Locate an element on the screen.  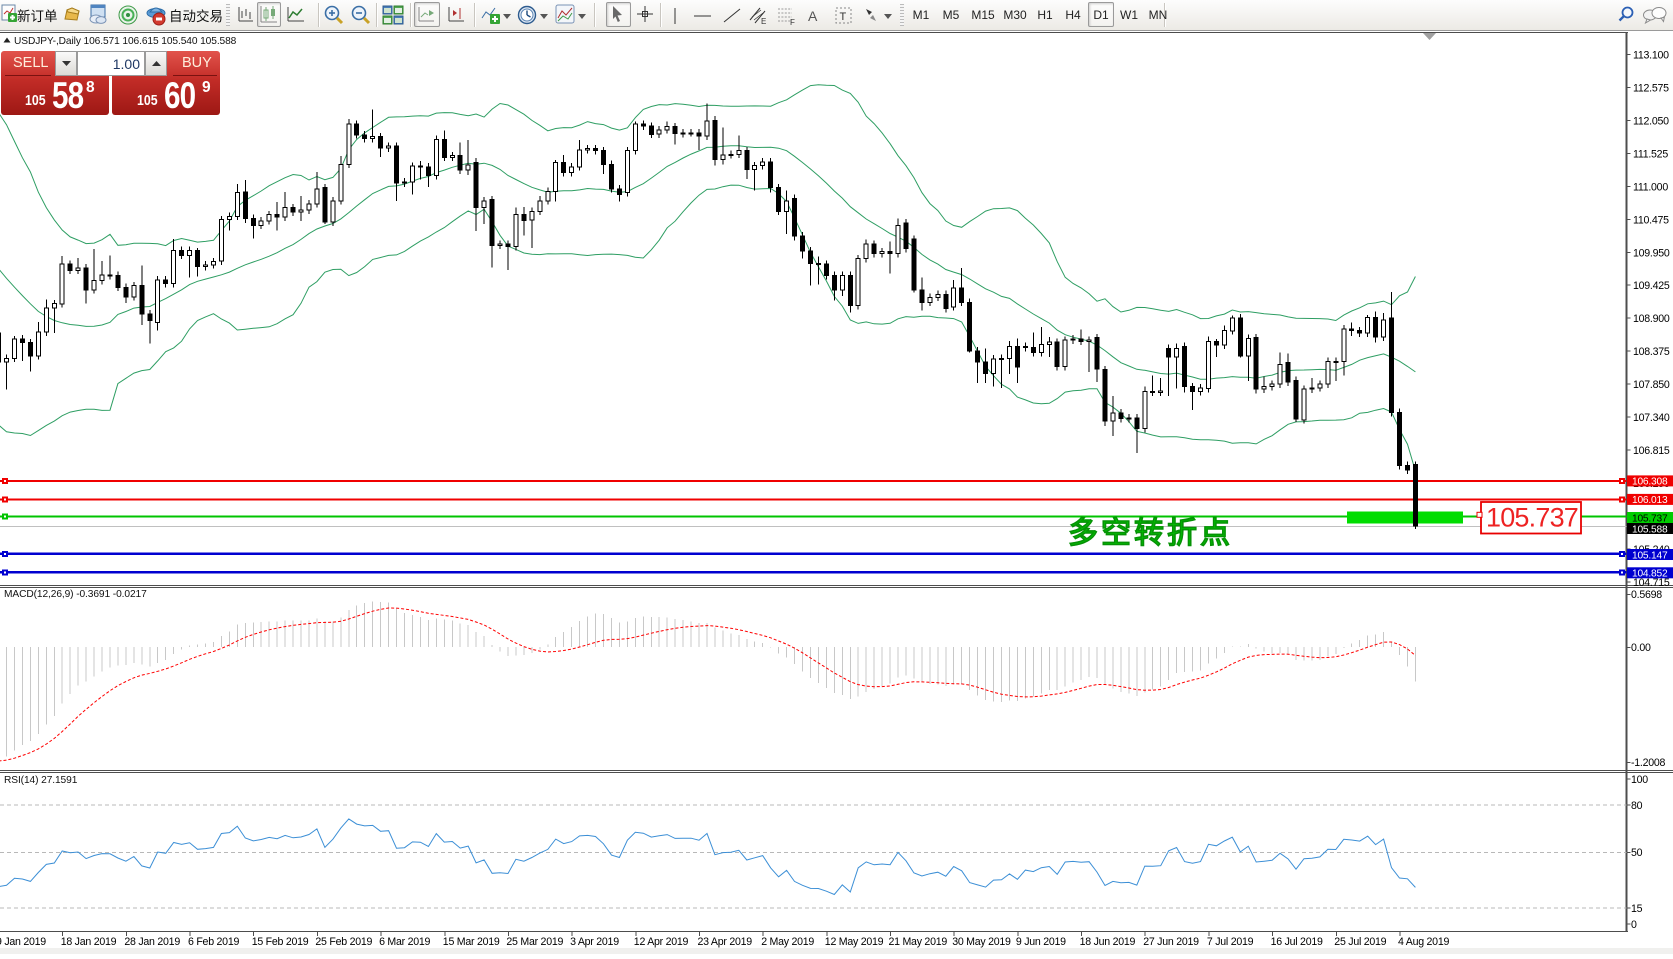
svg-text: 104.715 is located at coordinates (1651, 583).